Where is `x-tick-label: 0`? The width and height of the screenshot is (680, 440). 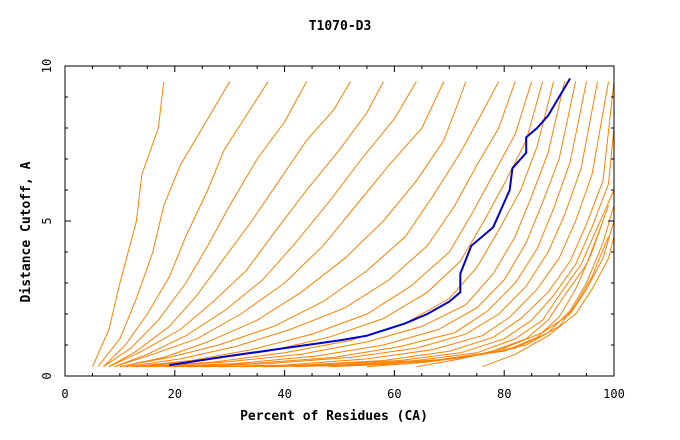
x-tick-label: 0 is located at coordinates (64, 394).